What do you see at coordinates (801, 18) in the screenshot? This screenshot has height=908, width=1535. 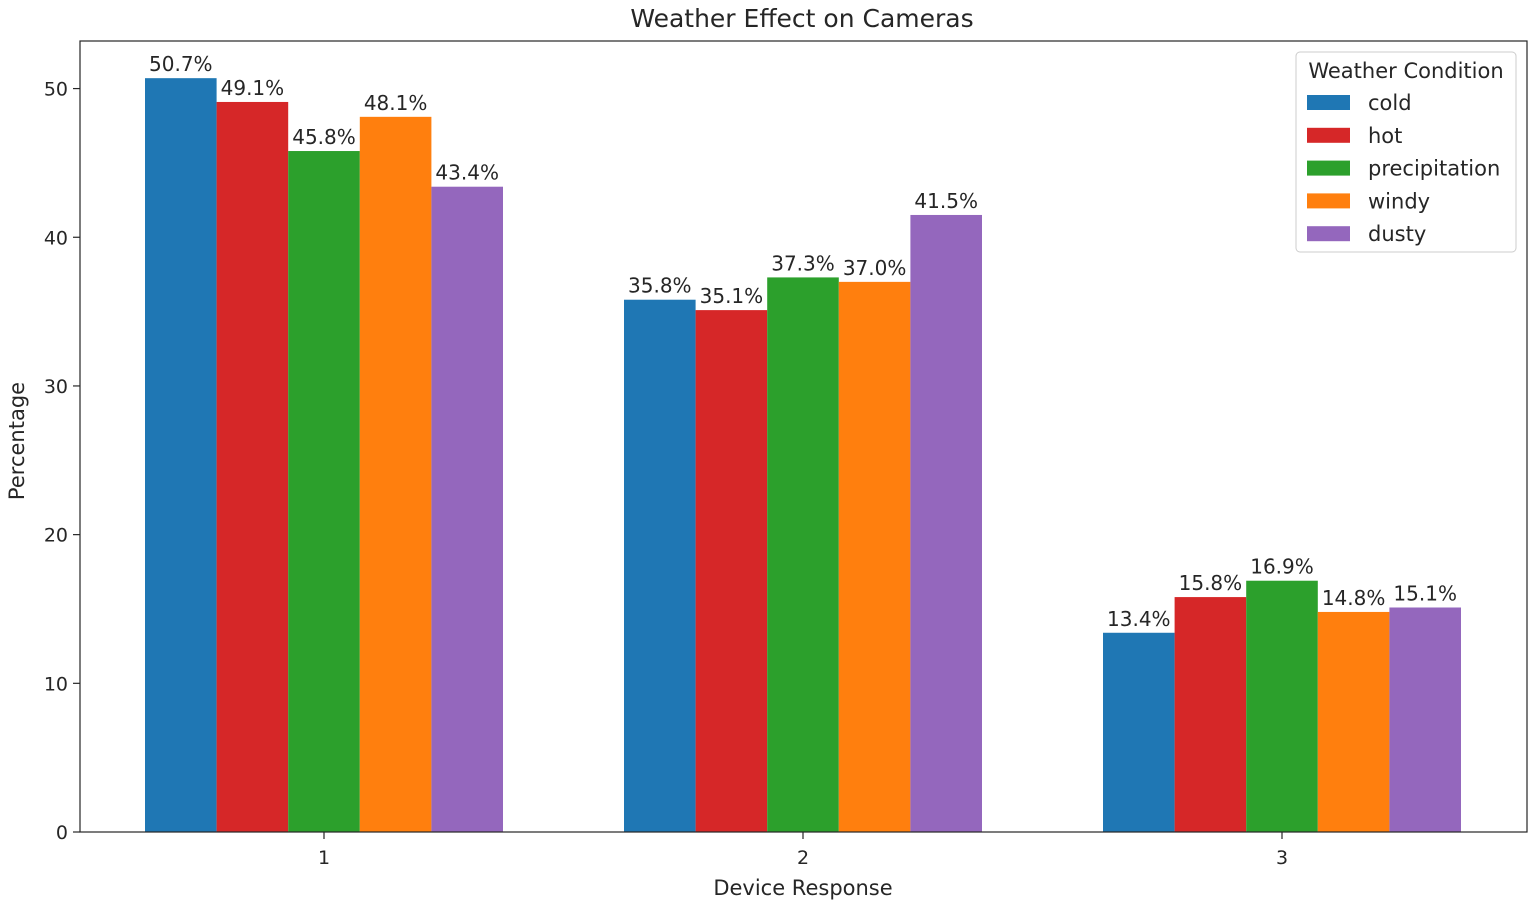 I see `chart-title: Weather Effect on Cameras` at bounding box center [801, 18].